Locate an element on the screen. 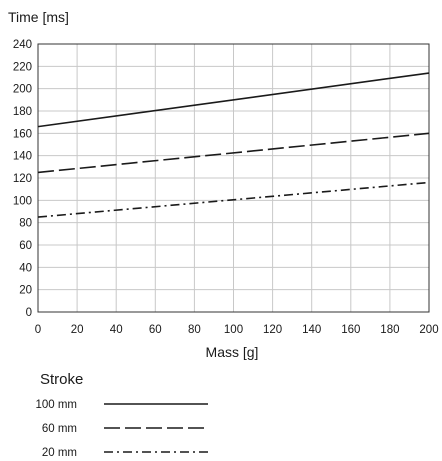  y-tick-label: 140 is located at coordinates (22, 157).